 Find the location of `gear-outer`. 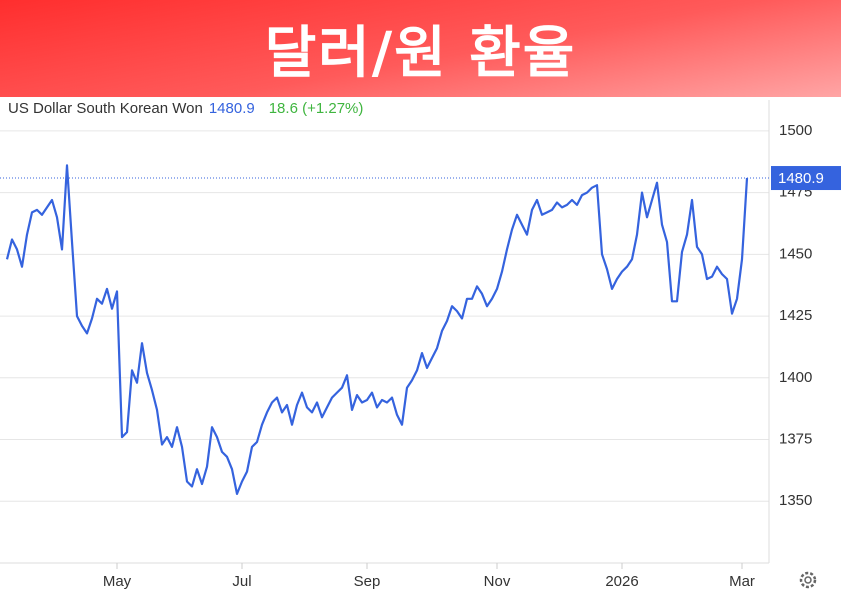

gear-outer is located at coordinates (808, 580).